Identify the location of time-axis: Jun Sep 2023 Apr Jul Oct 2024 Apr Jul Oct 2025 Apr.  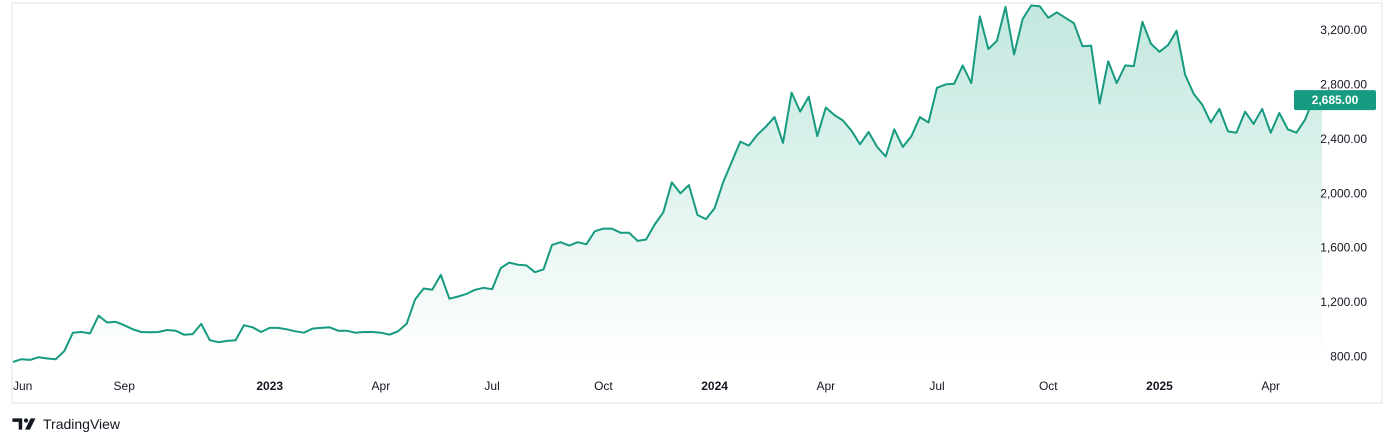
(646, 386).